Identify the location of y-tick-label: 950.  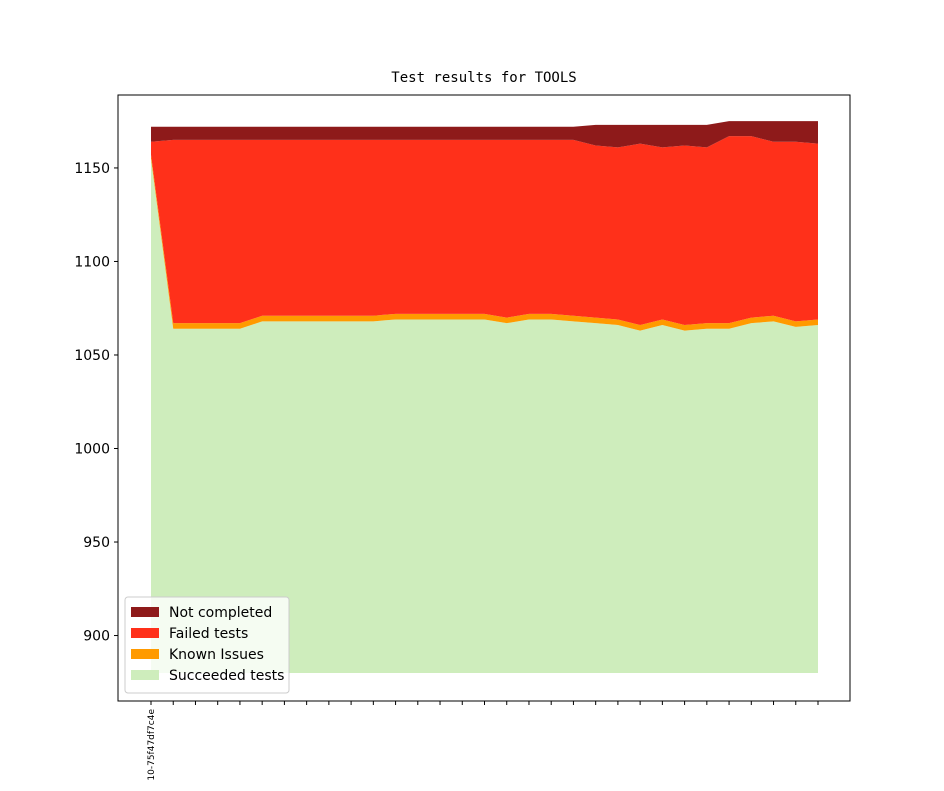
(96, 543).